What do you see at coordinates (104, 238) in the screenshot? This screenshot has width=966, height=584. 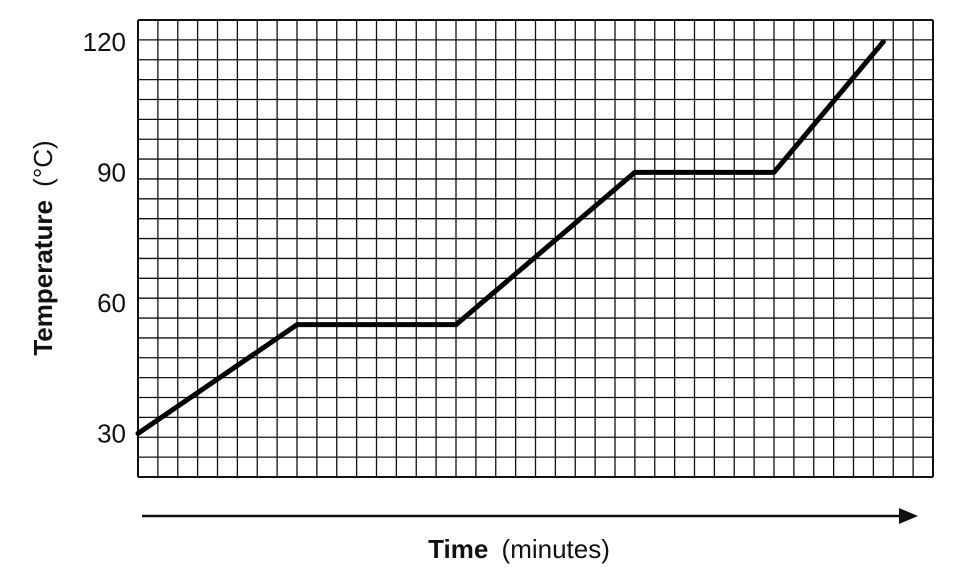 I see `y-tick-labels: 30 60 90 120` at bounding box center [104, 238].